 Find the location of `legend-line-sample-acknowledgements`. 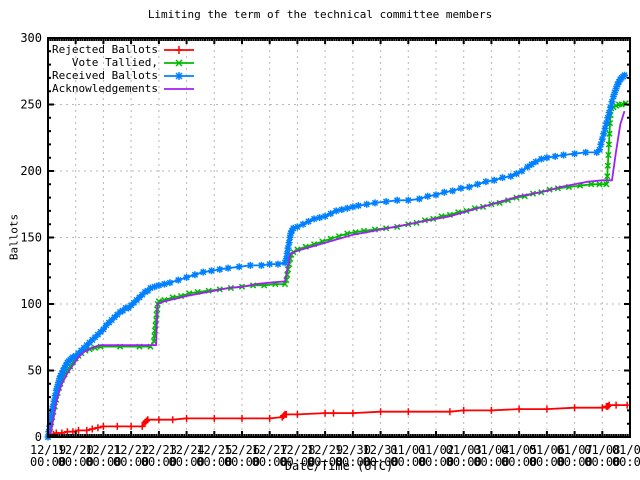

legend-line-sample-acknowledgements is located at coordinates (179, 88).